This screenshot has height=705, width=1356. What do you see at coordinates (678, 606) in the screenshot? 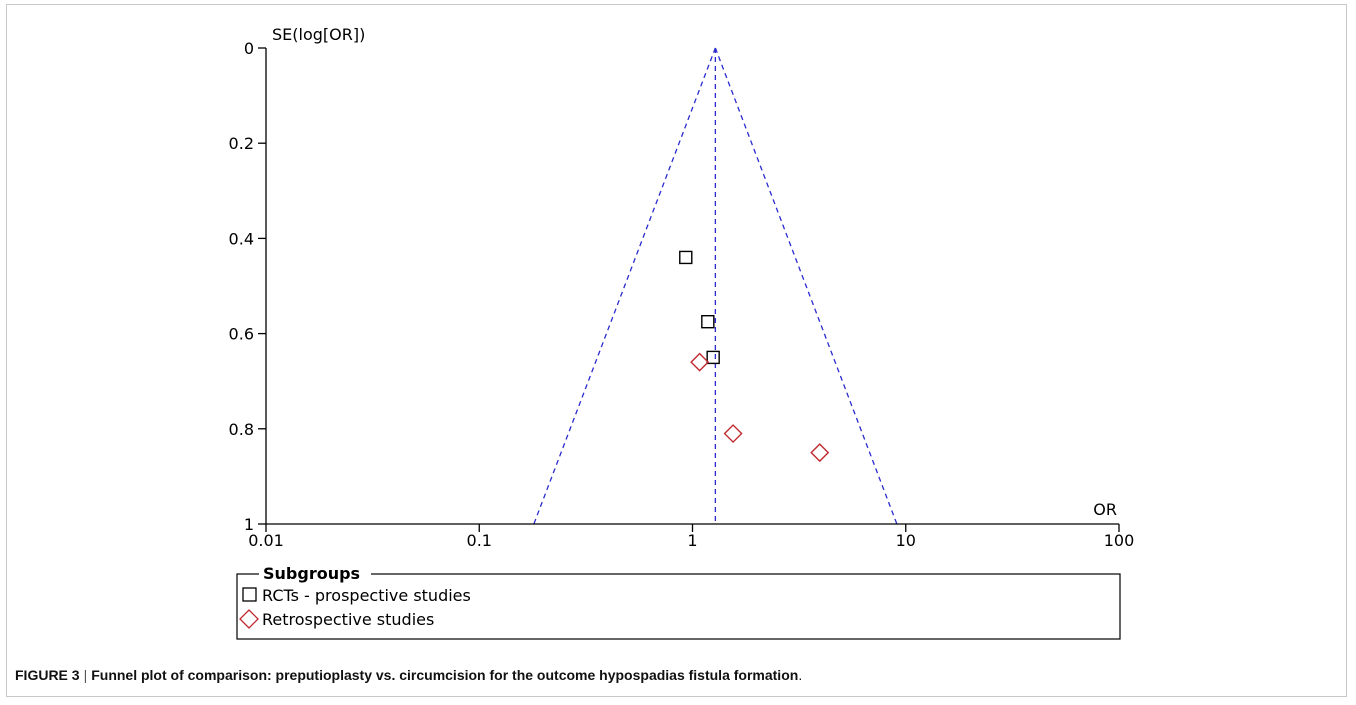
I see `legend-box` at bounding box center [678, 606].